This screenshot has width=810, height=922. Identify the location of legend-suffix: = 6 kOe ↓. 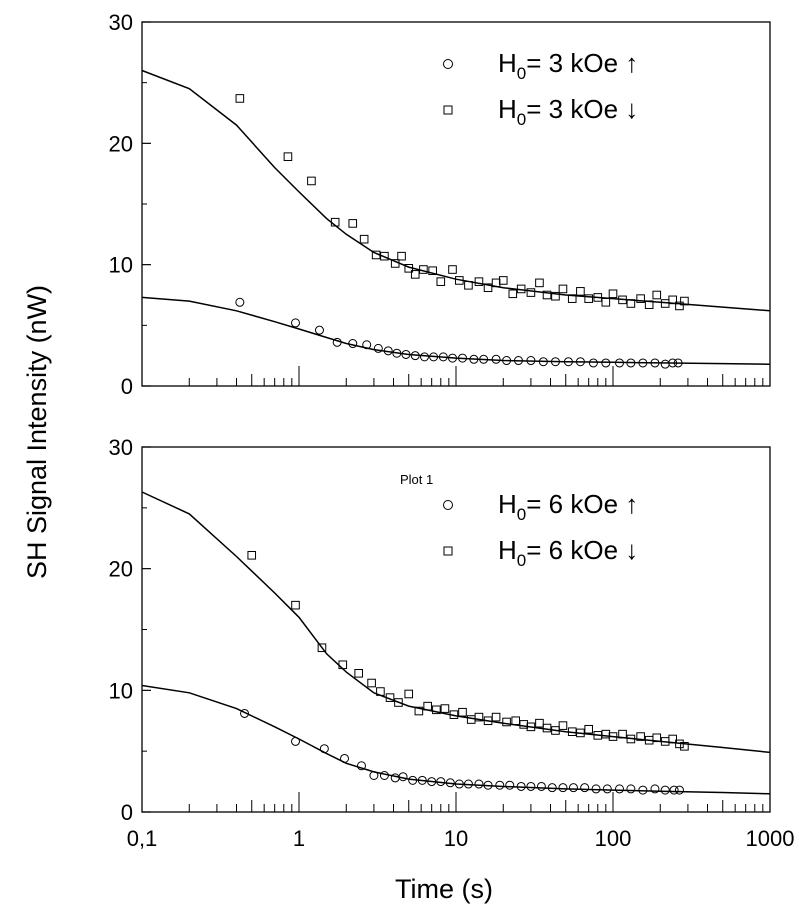
(582, 550).